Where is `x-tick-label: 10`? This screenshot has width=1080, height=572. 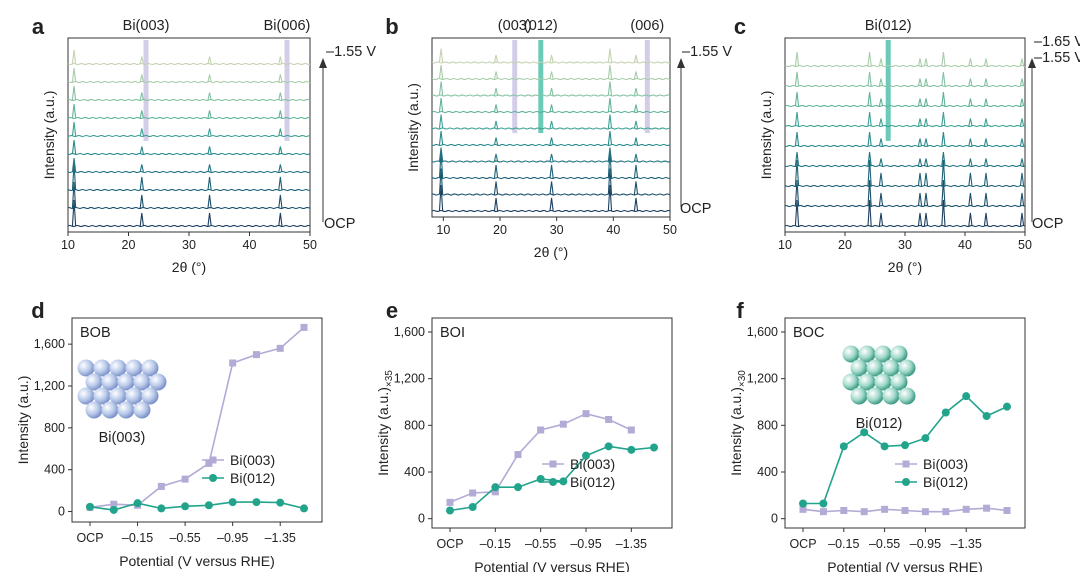 x-tick-label: 10 is located at coordinates (68, 245).